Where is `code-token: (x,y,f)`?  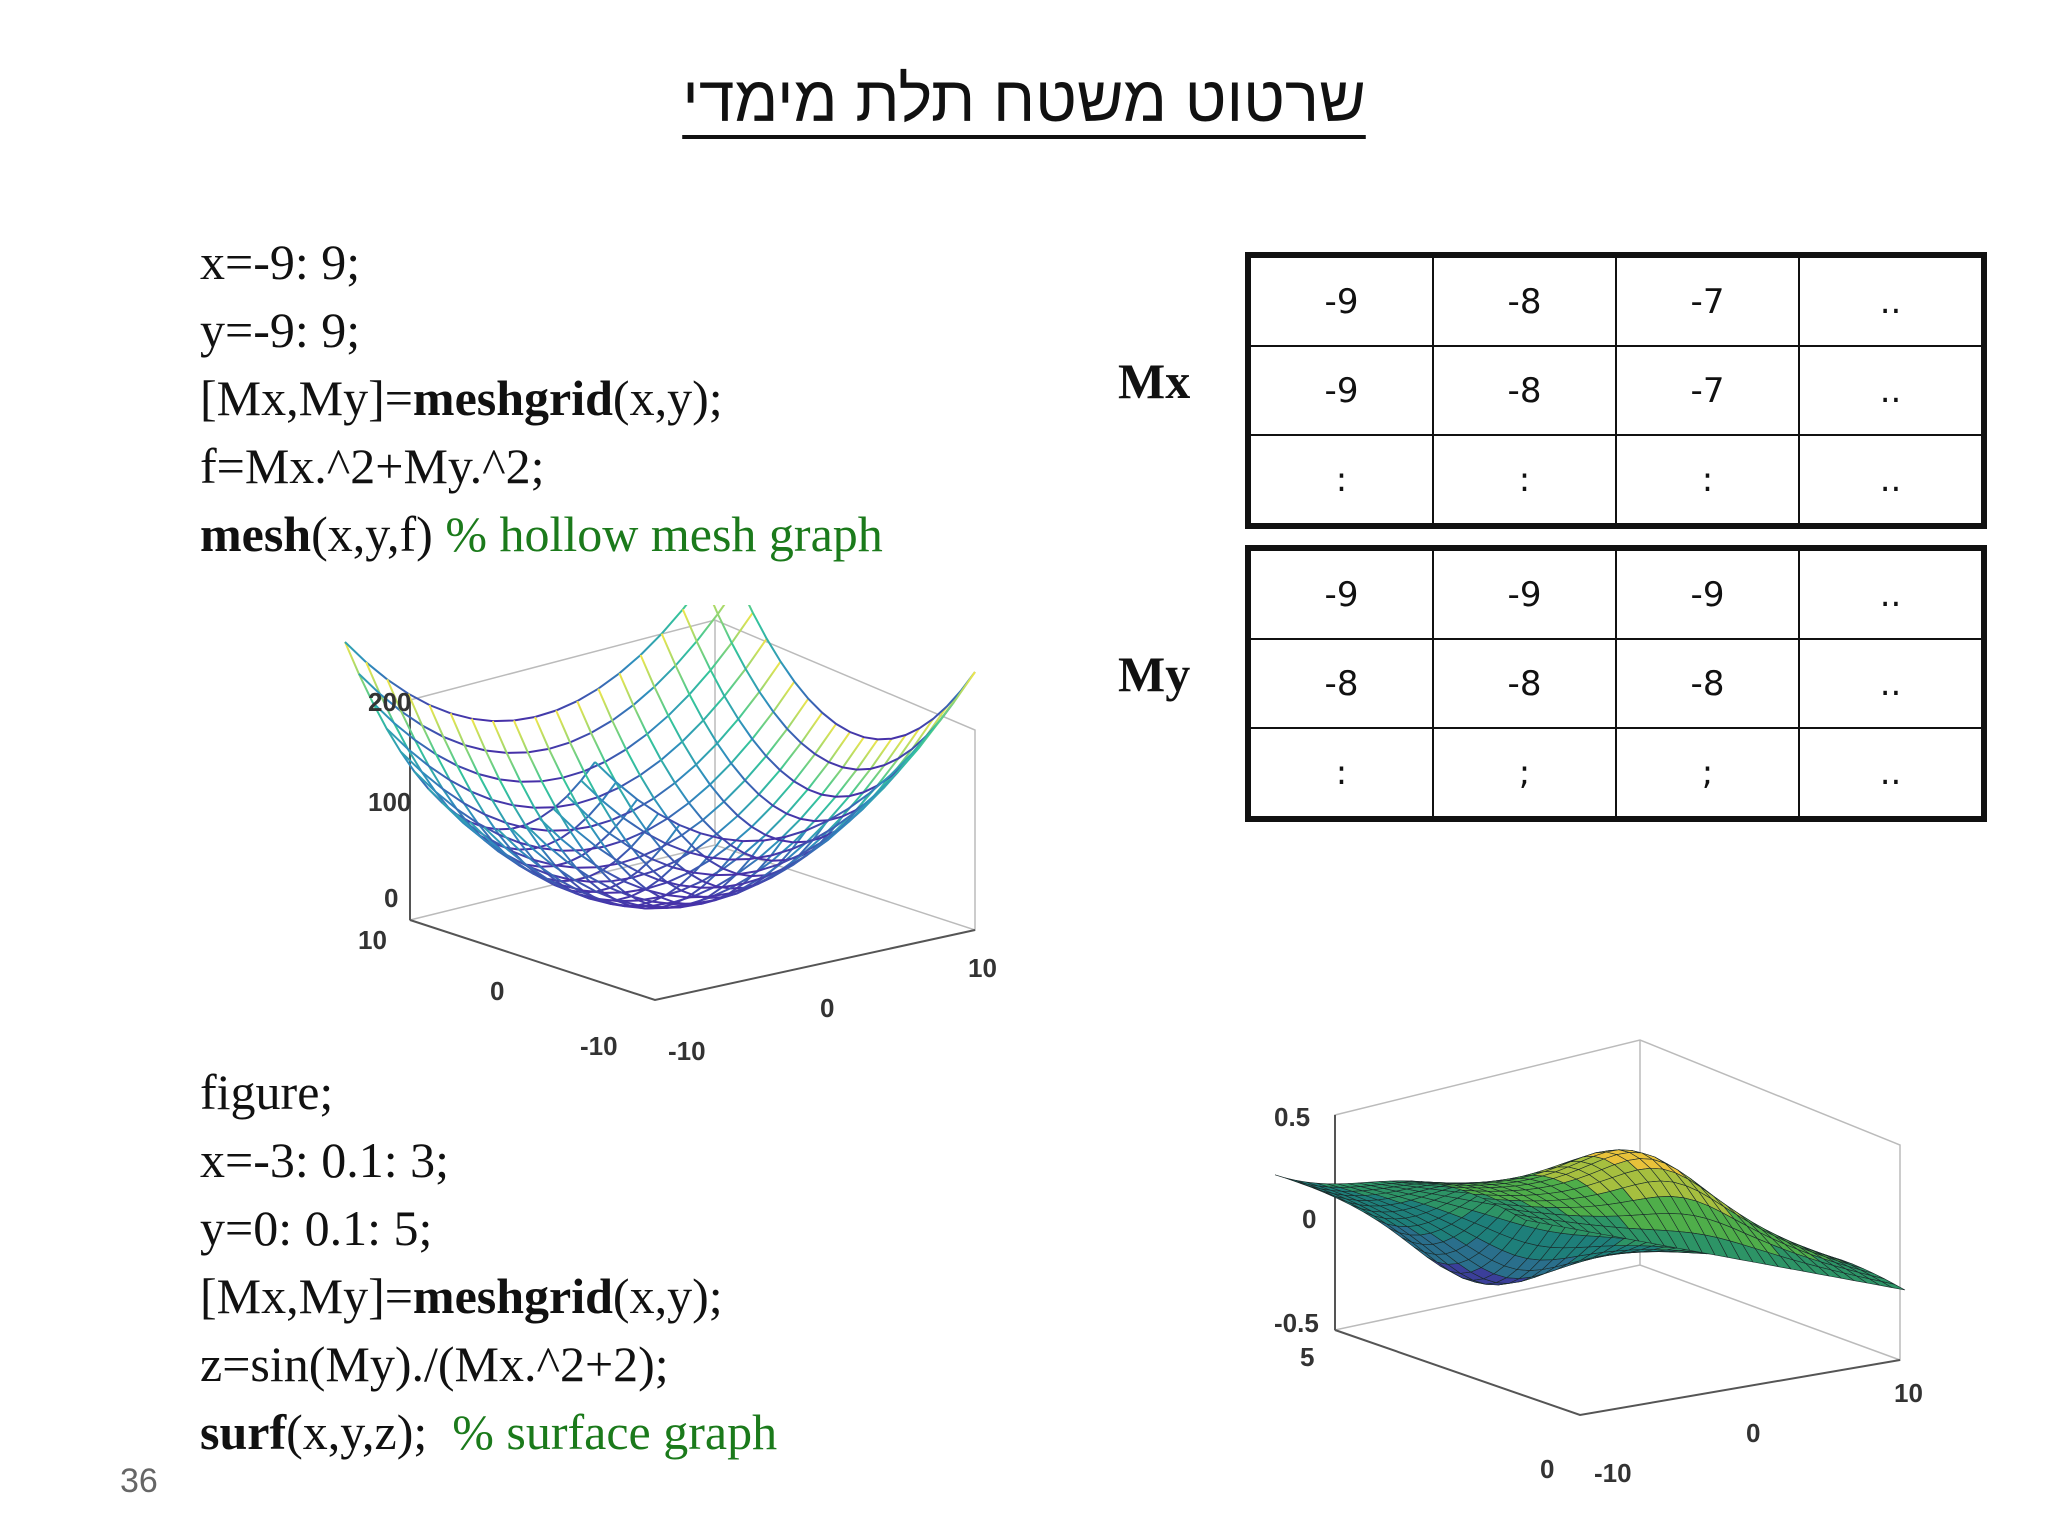 code-token: (x,y,f) is located at coordinates (378, 534).